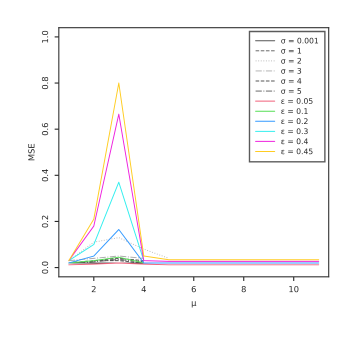 The width and height of the screenshot is (346, 346). What do you see at coordinates (244, 289) in the screenshot?
I see `x-tick-label: 8` at bounding box center [244, 289].